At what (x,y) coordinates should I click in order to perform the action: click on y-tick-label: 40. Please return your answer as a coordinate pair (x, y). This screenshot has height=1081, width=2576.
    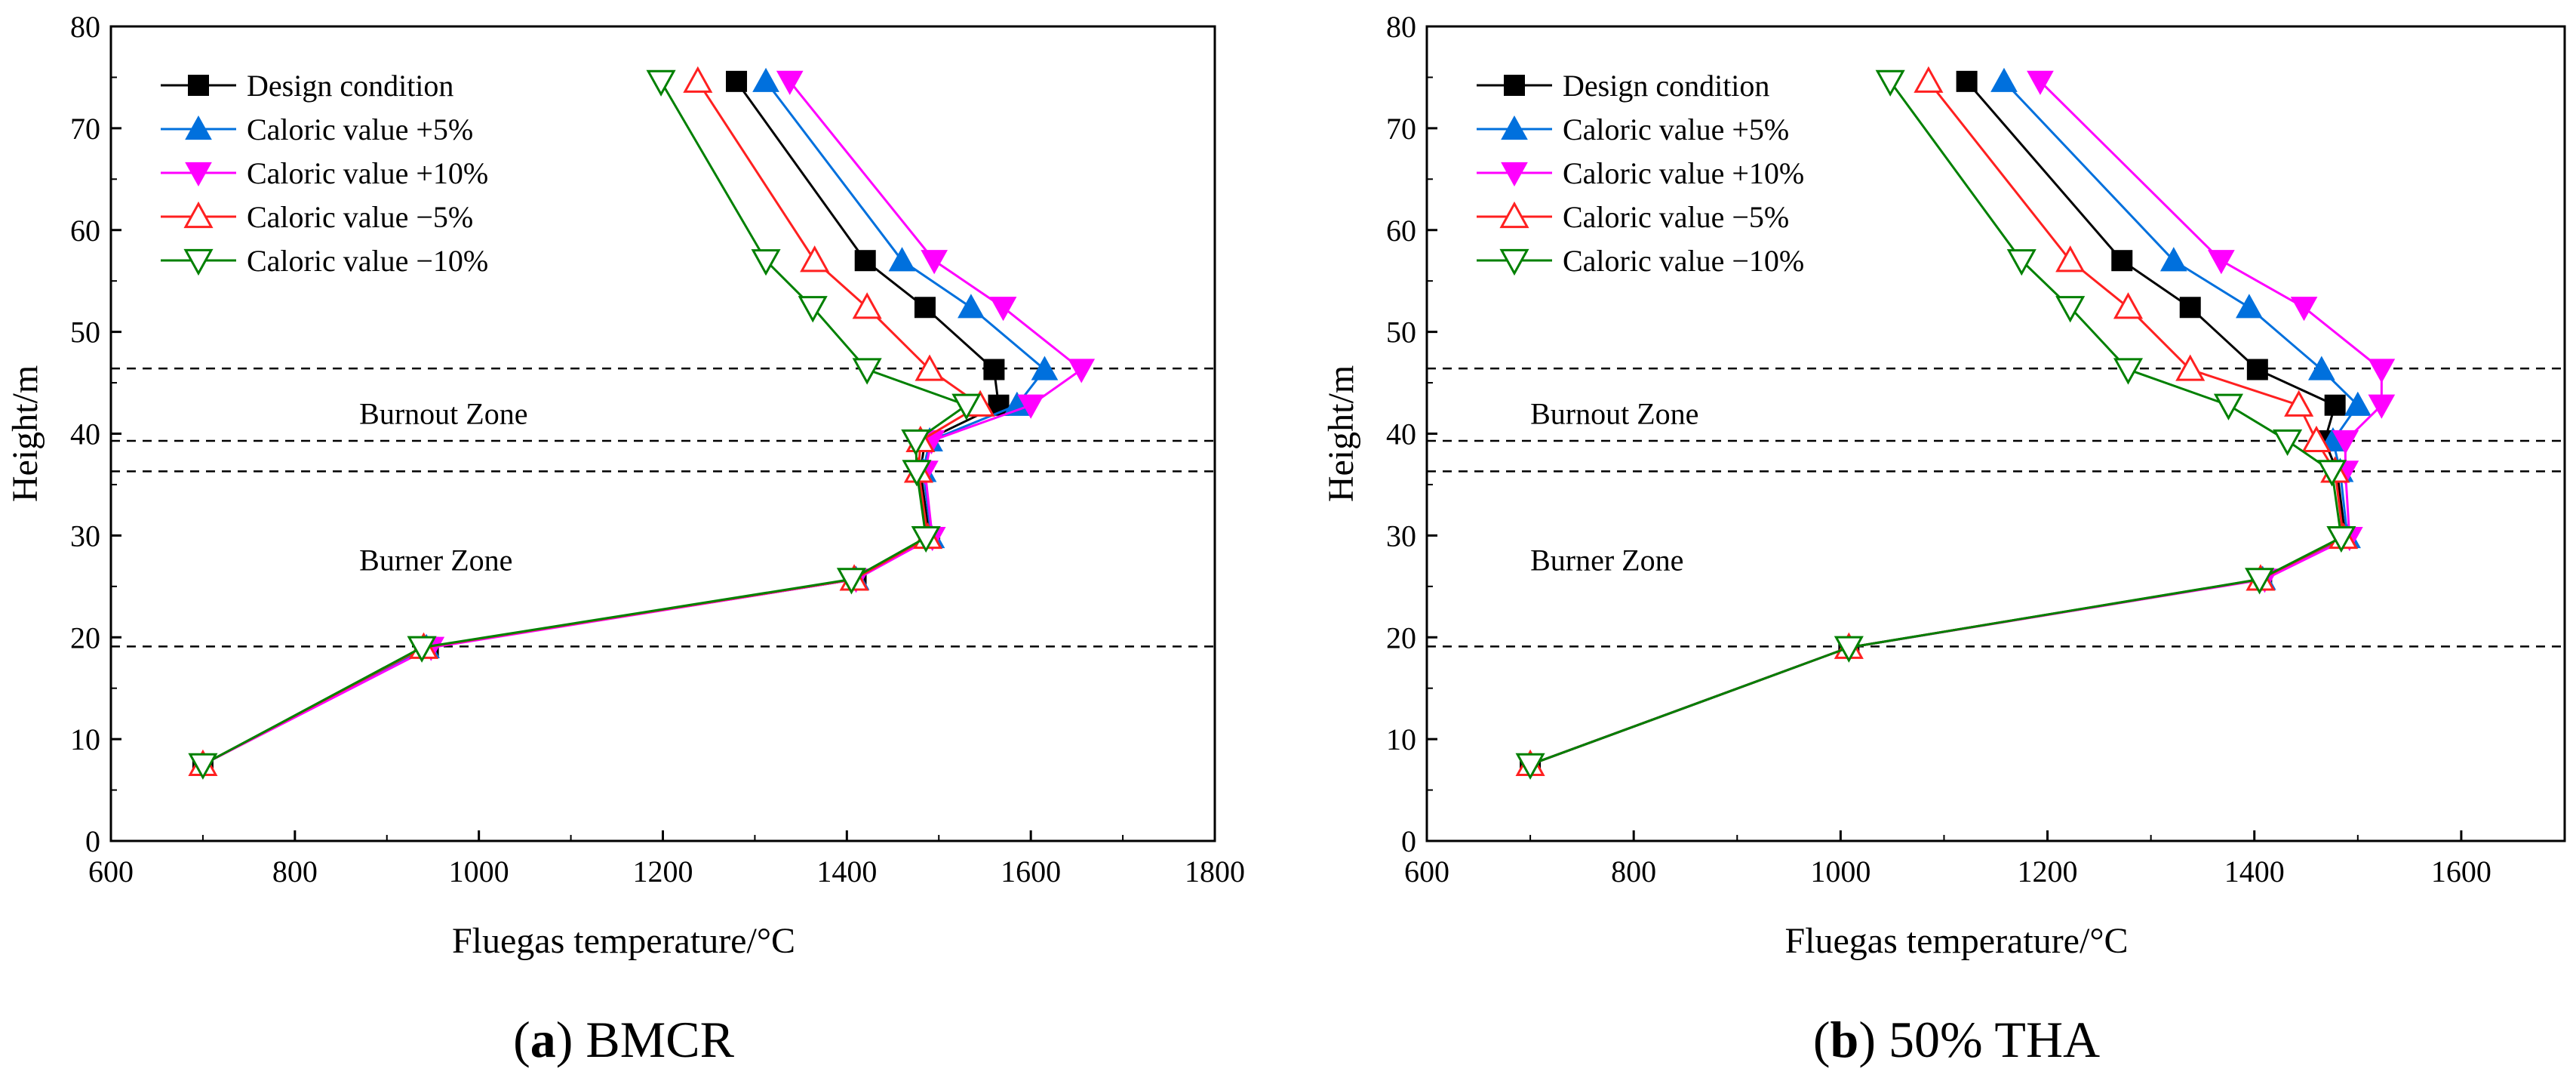
    Looking at the image, I should click on (85, 434).